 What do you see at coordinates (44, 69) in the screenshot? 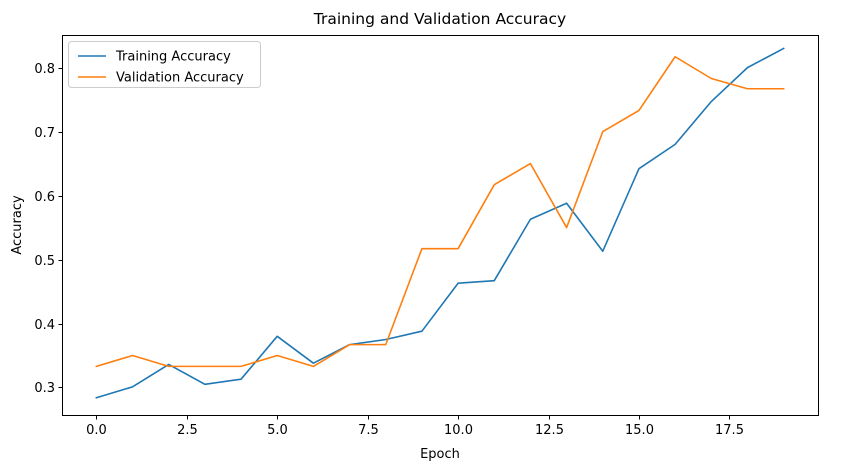
I see `y-tick-label: 0.8` at bounding box center [44, 69].